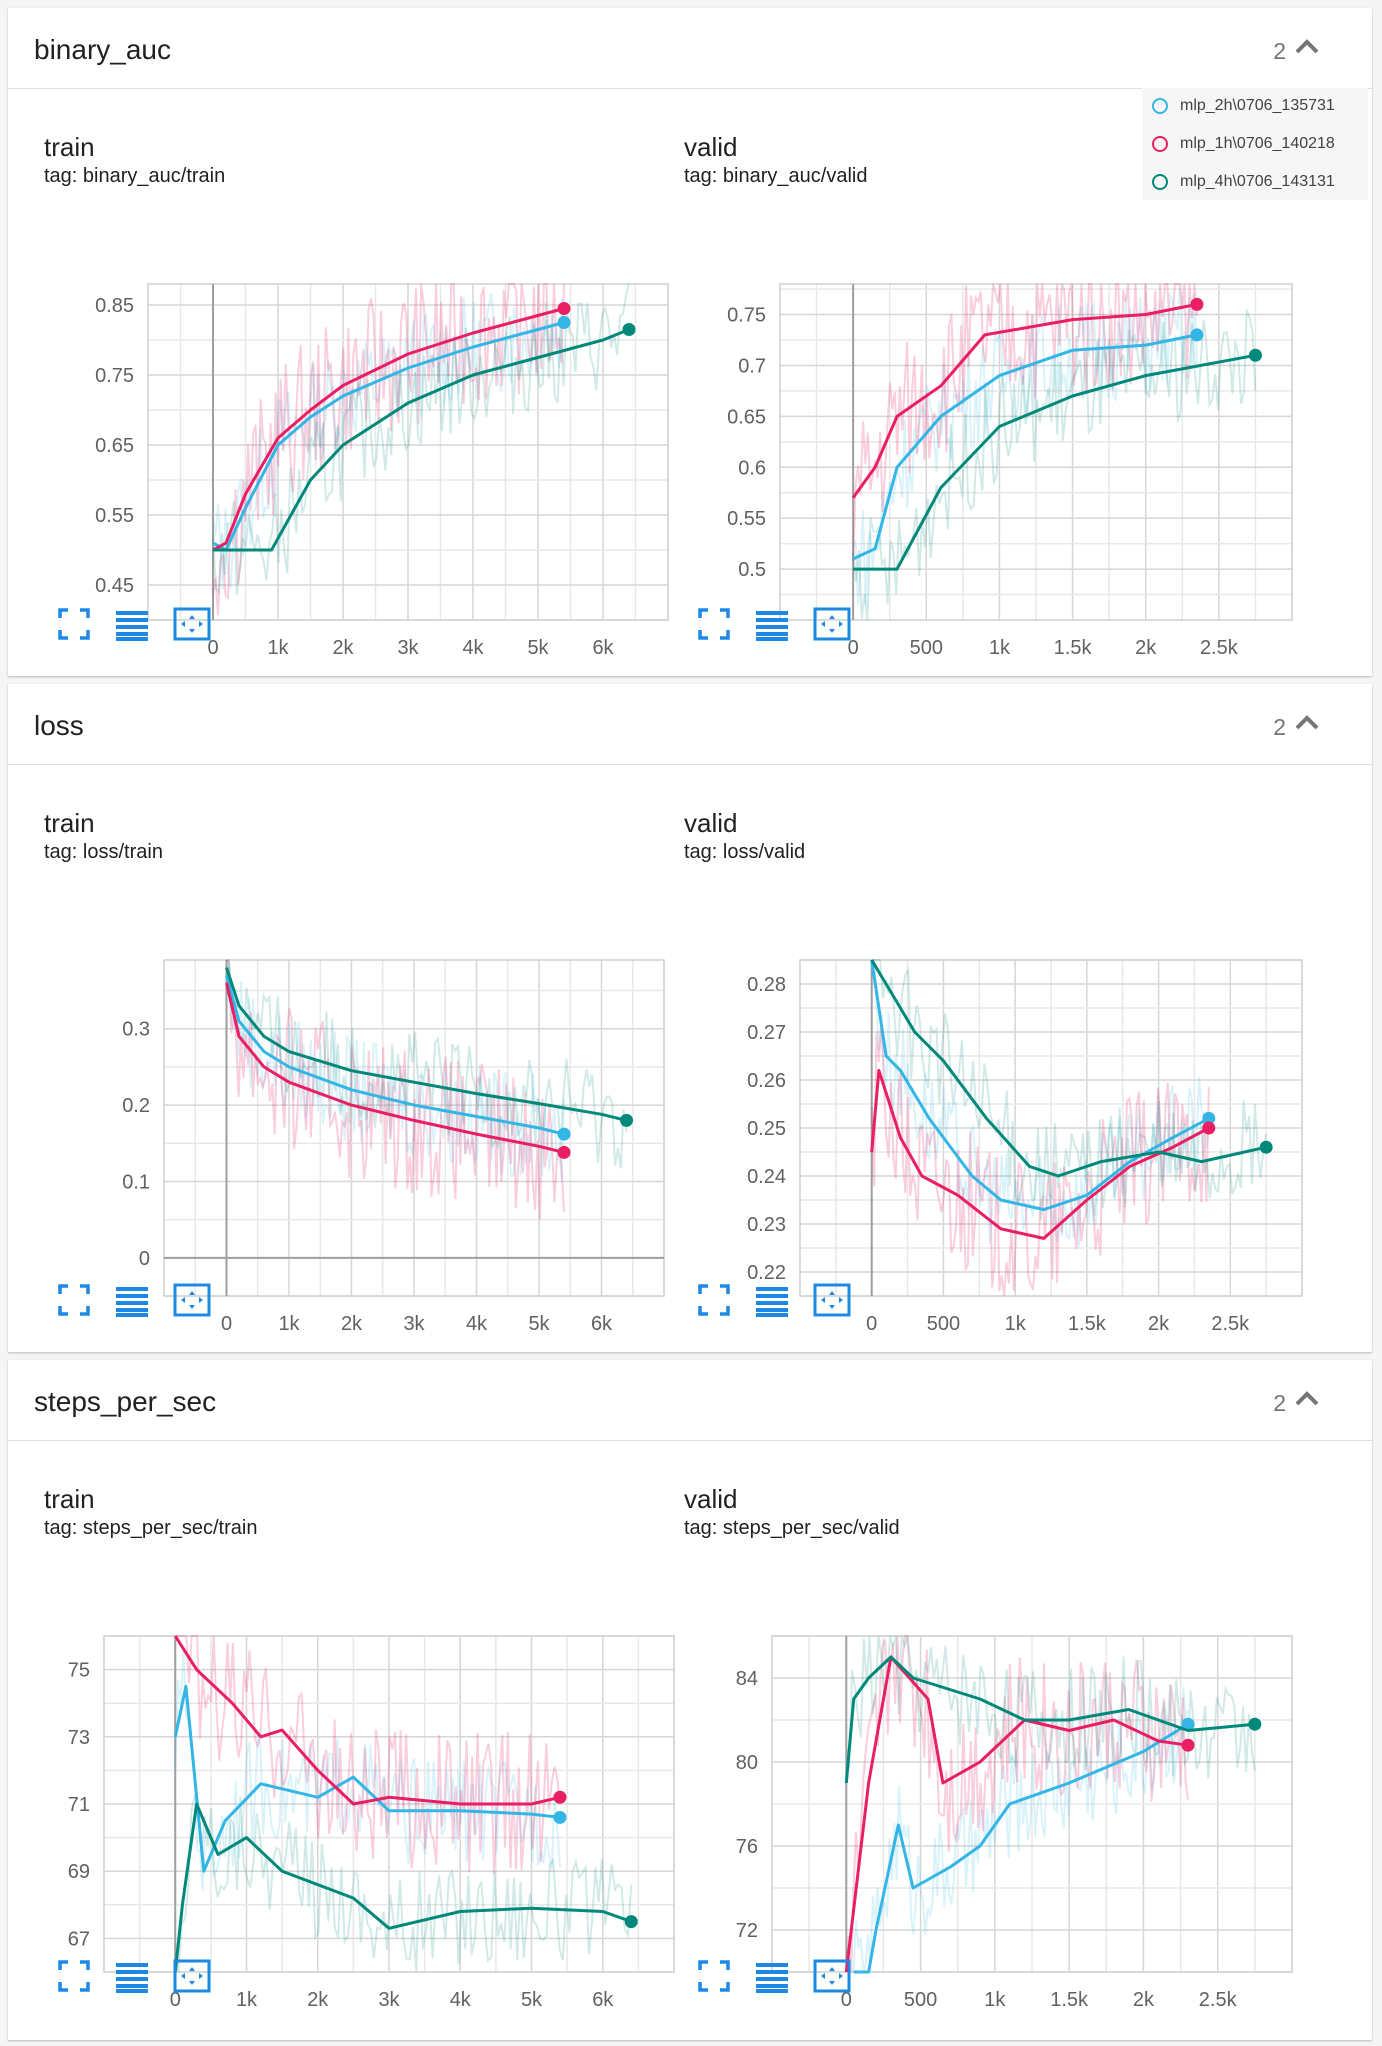 The height and width of the screenshot is (2046, 1382). Describe the element at coordinates (1160, 182) in the screenshot. I see `run-circle-icon` at that location.